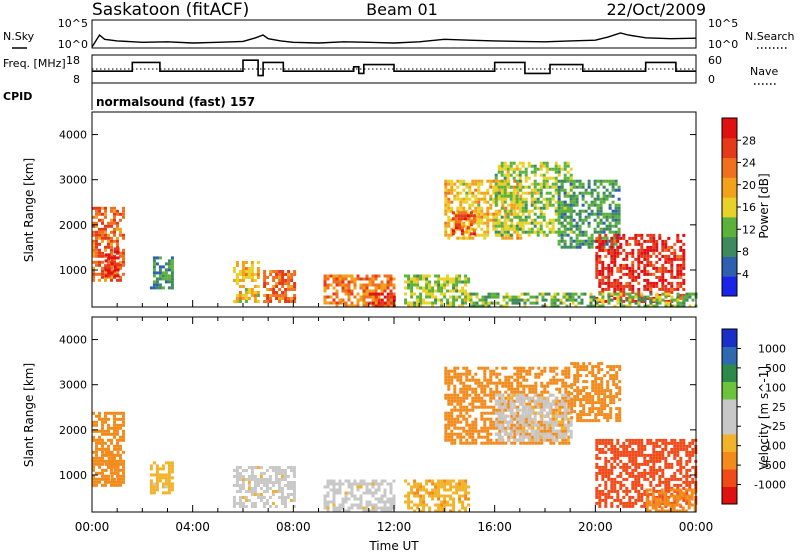  What do you see at coordinates (394, 34) in the screenshot?
I see `noise-panel-frame` at bounding box center [394, 34].